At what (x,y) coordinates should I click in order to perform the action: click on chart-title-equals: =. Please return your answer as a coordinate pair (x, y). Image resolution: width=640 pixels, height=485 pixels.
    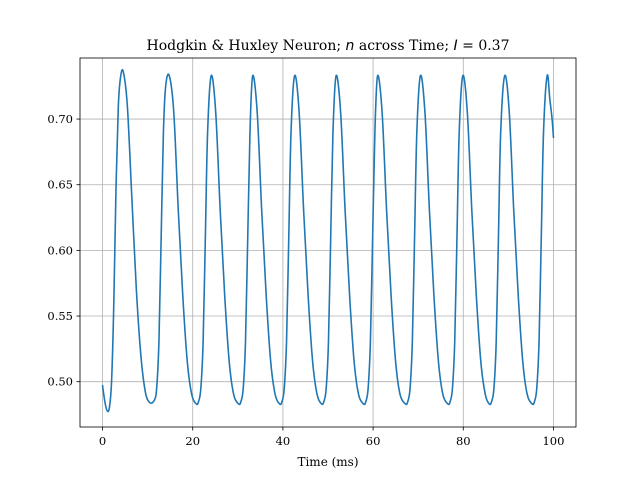
    Looking at the image, I should click on (468, 46).